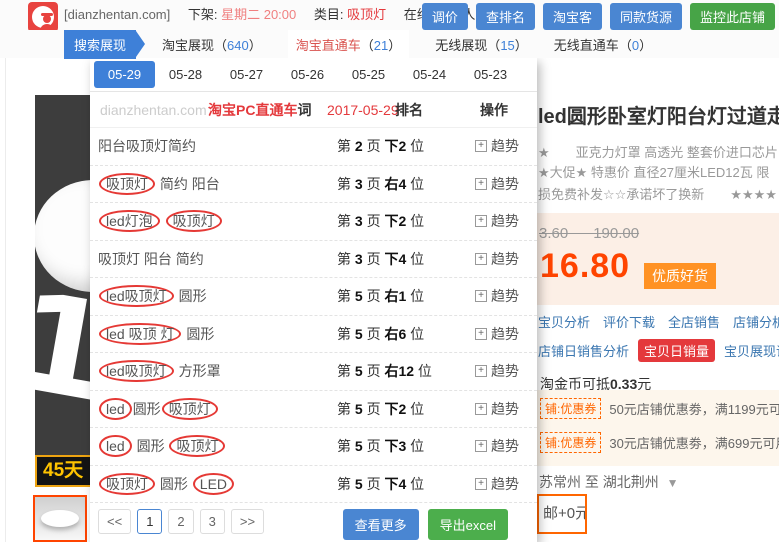  Describe the element at coordinates (328, 14) in the screenshot. I see `category-label: 类目:` at that location.